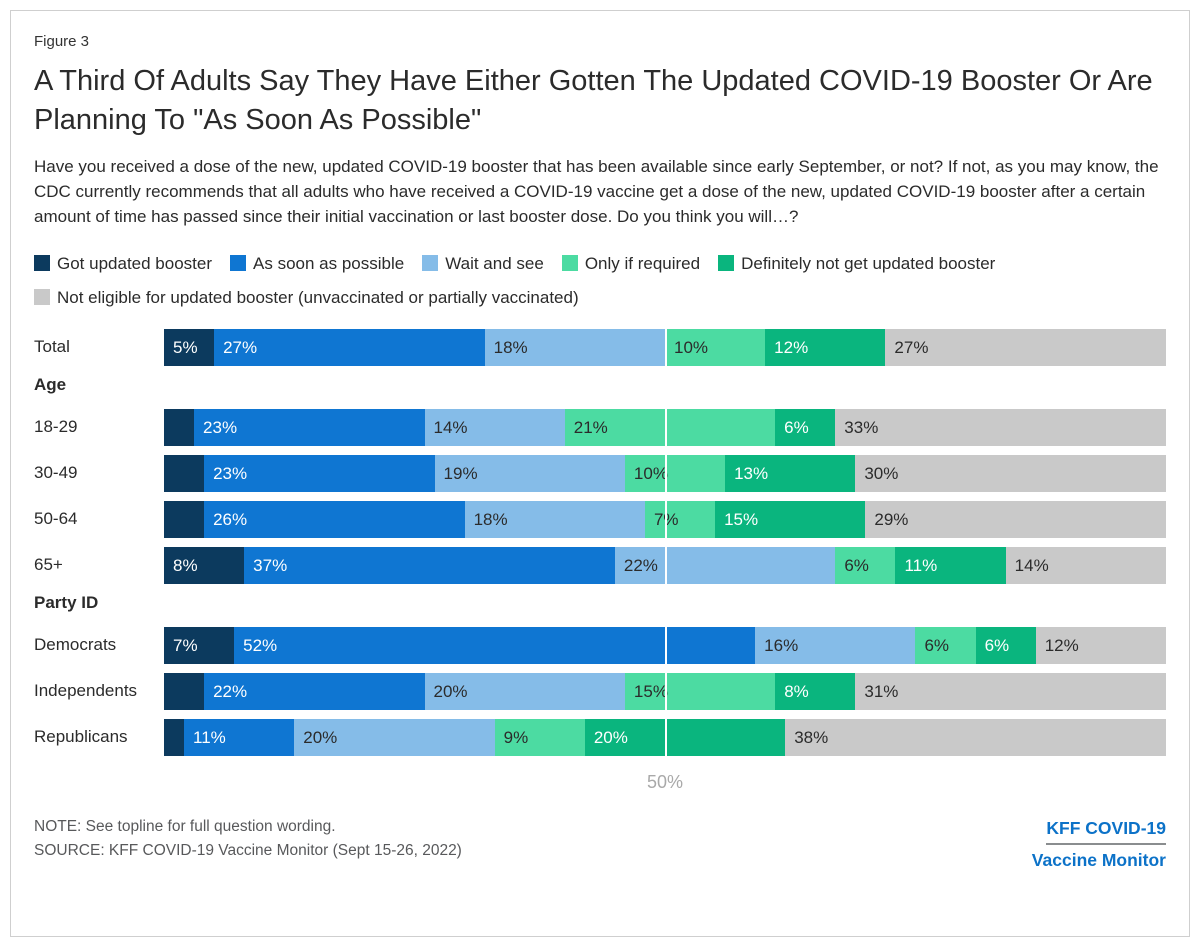 This screenshot has height=947, width=1200. I want to click on bar: 22% 20% 15% 8% 31%, so click(665, 691).